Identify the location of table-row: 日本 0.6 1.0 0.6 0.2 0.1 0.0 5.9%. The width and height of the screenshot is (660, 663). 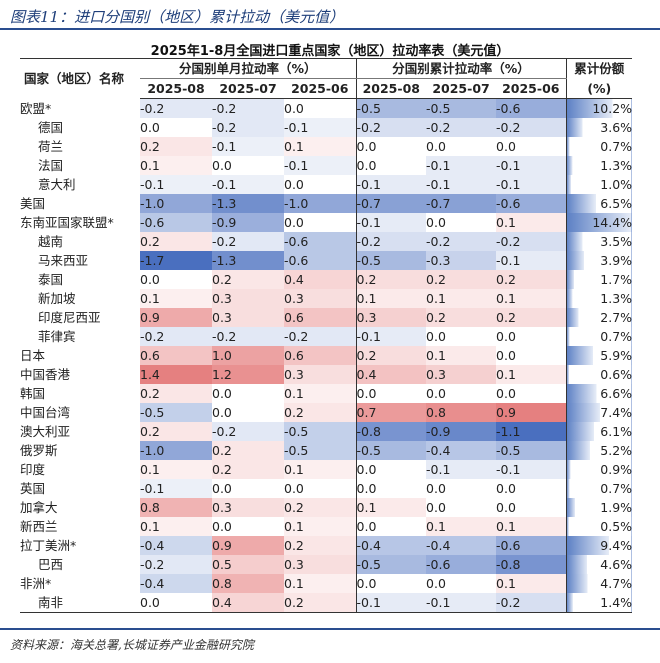
(326, 355).